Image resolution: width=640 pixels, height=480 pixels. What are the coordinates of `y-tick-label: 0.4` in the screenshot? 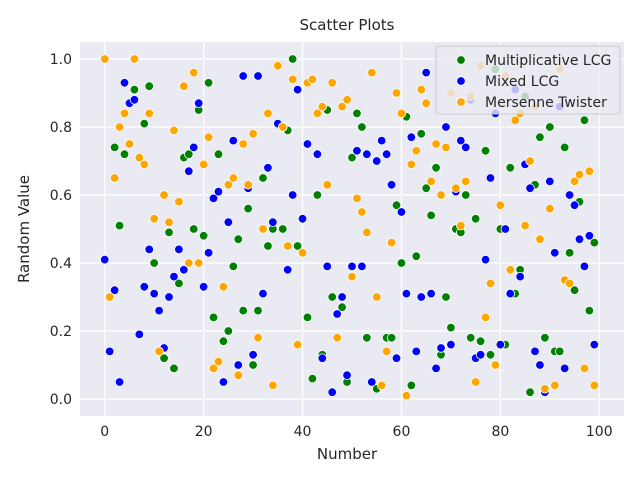 It's located at (61, 264).